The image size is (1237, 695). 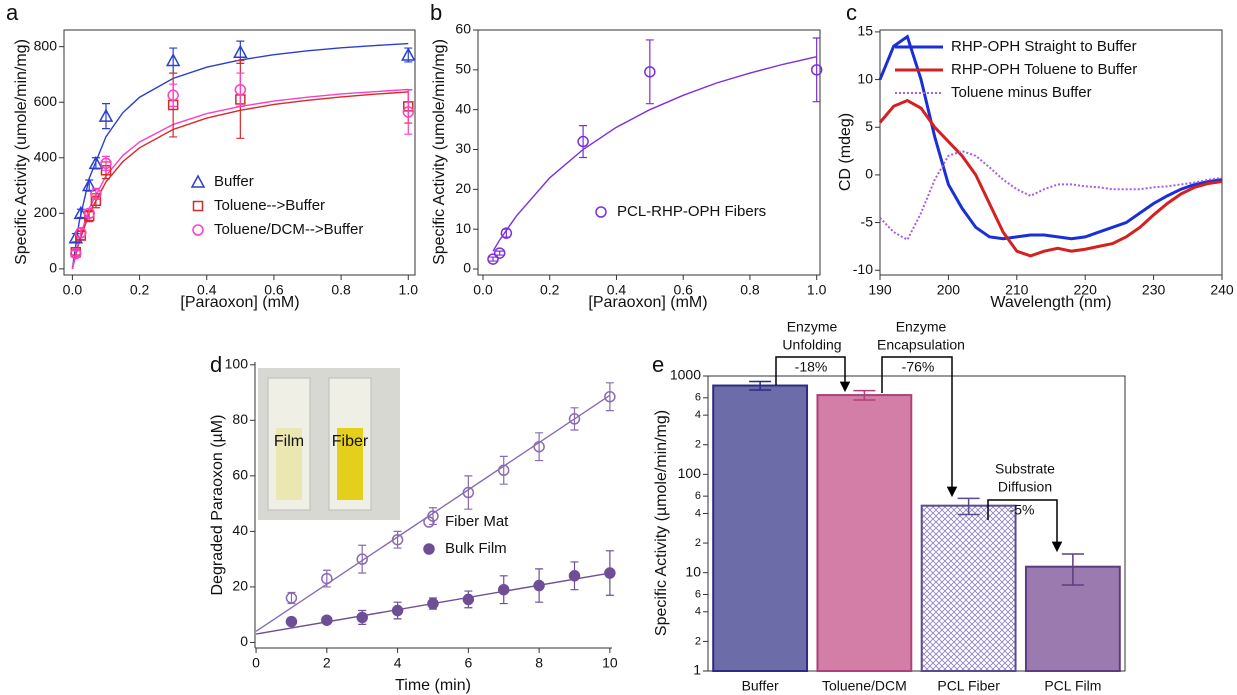 I want to click on annotation-label: -18%, so click(x=811, y=367).